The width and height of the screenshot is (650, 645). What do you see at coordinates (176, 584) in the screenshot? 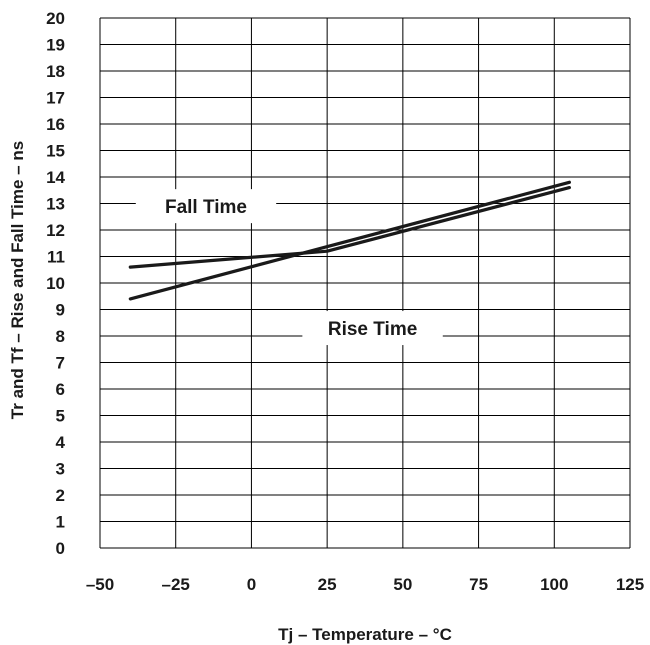
I see `x-tick-label: –25` at bounding box center [176, 584].